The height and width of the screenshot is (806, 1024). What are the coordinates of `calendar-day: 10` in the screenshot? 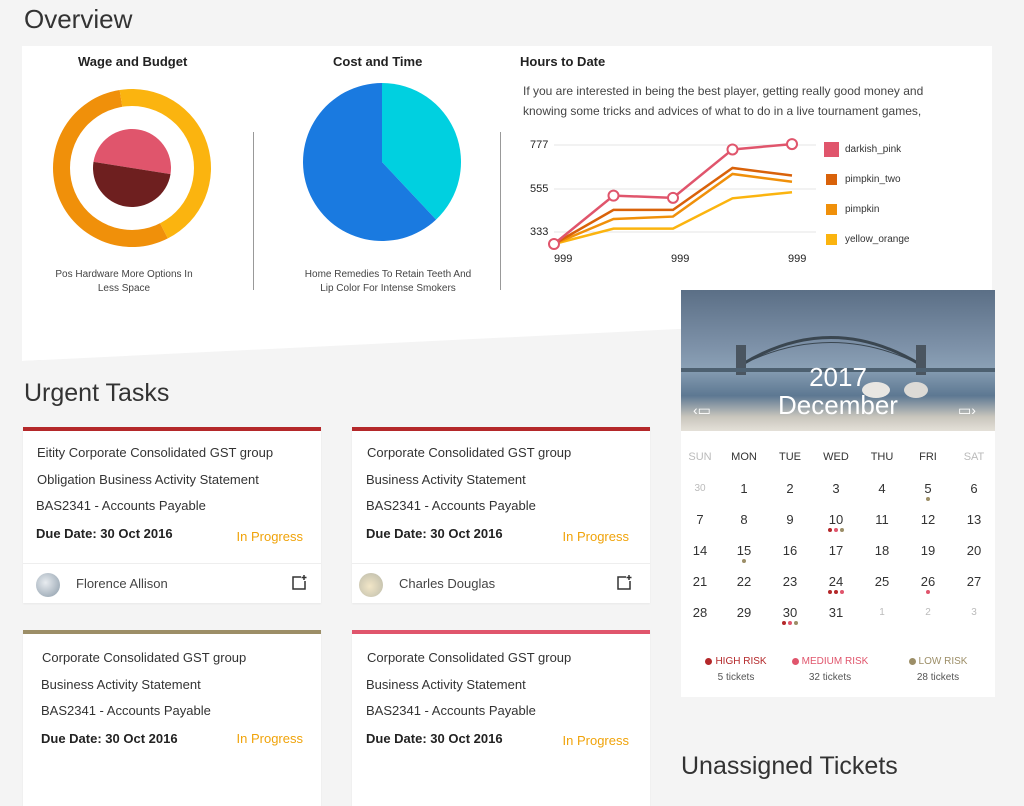 It's located at (836, 519).